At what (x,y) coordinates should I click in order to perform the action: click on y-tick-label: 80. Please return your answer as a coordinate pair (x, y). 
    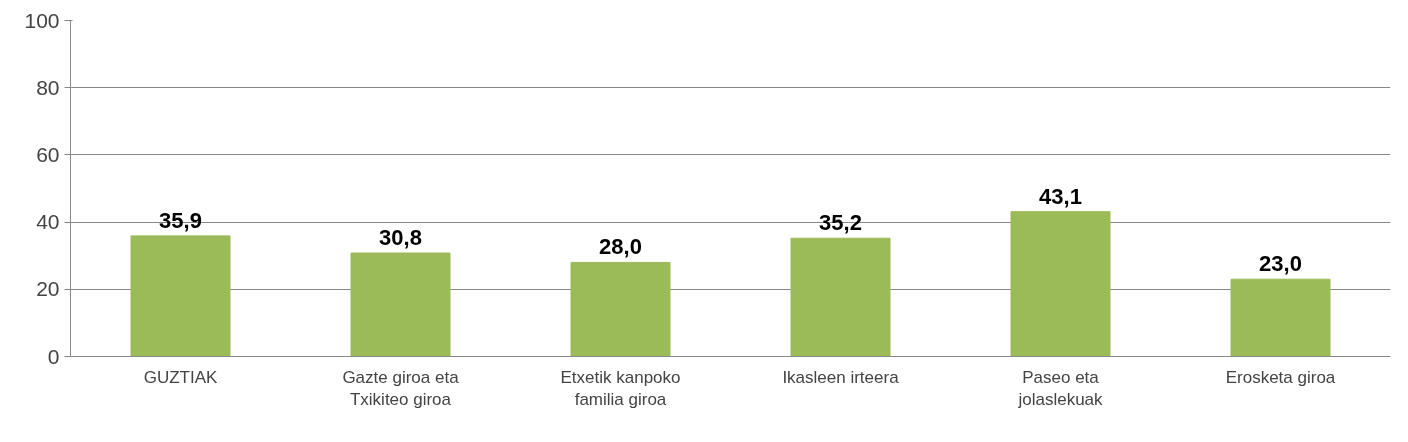
    Looking at the image, I should click on (48, 87).